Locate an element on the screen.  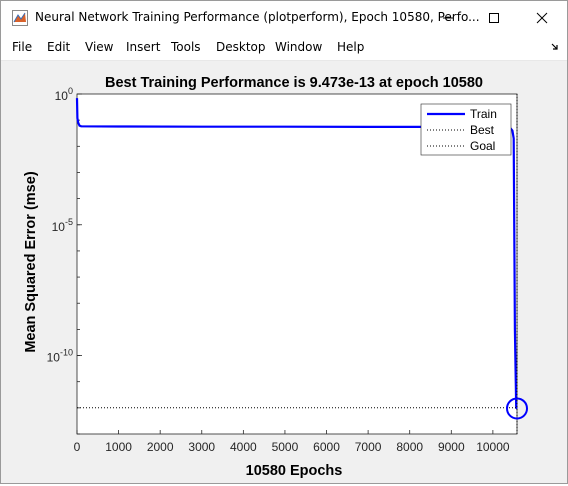
x-tick-label: 3000 is located at coordinates (201, 447).